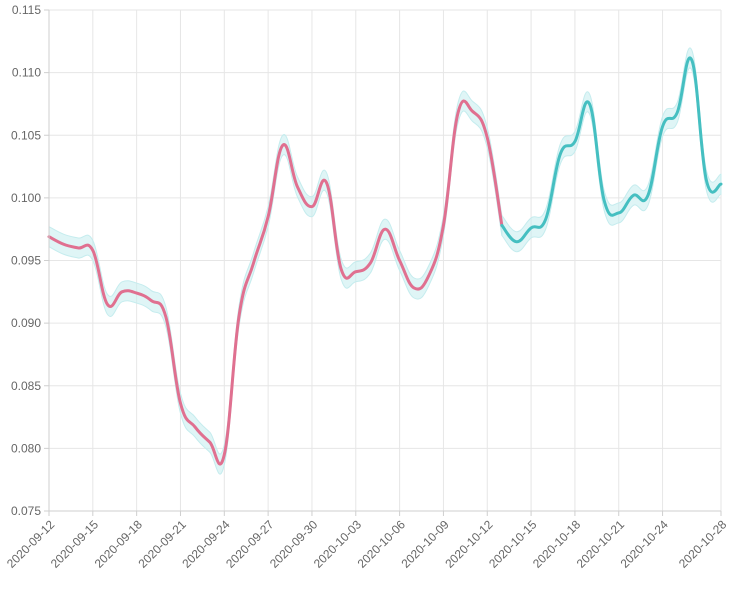 The image size is (732, 591). I want to click on x-tick-label: 2020-10-24, so click(645, 544).